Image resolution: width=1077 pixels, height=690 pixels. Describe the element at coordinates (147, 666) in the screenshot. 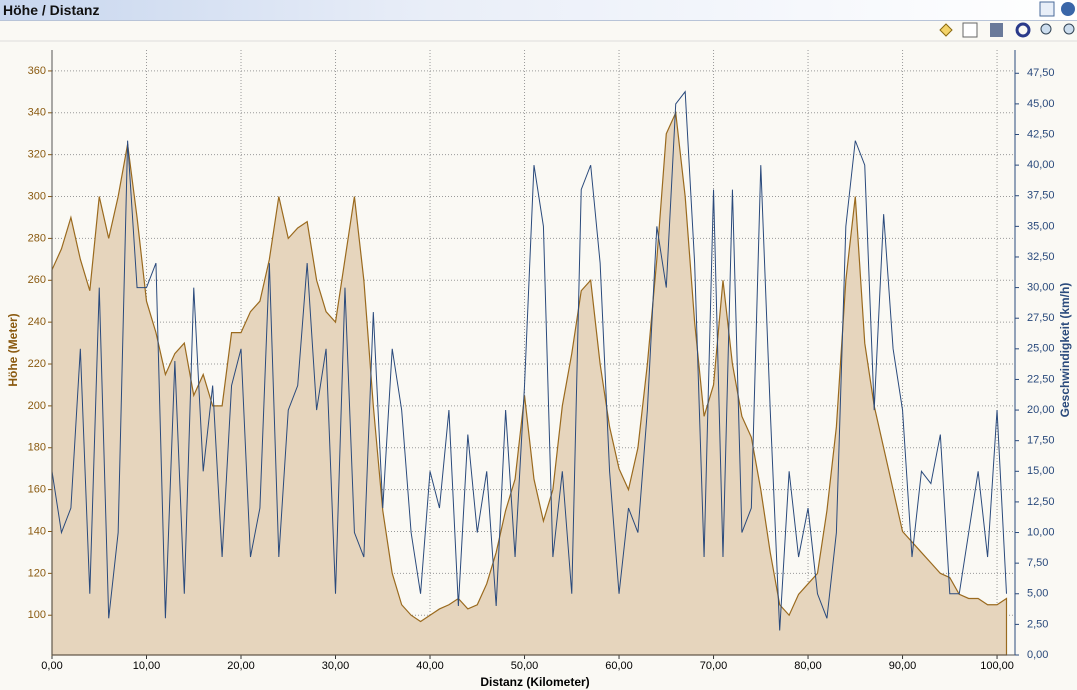

I see `x-tick-label: 10,00` at that location.